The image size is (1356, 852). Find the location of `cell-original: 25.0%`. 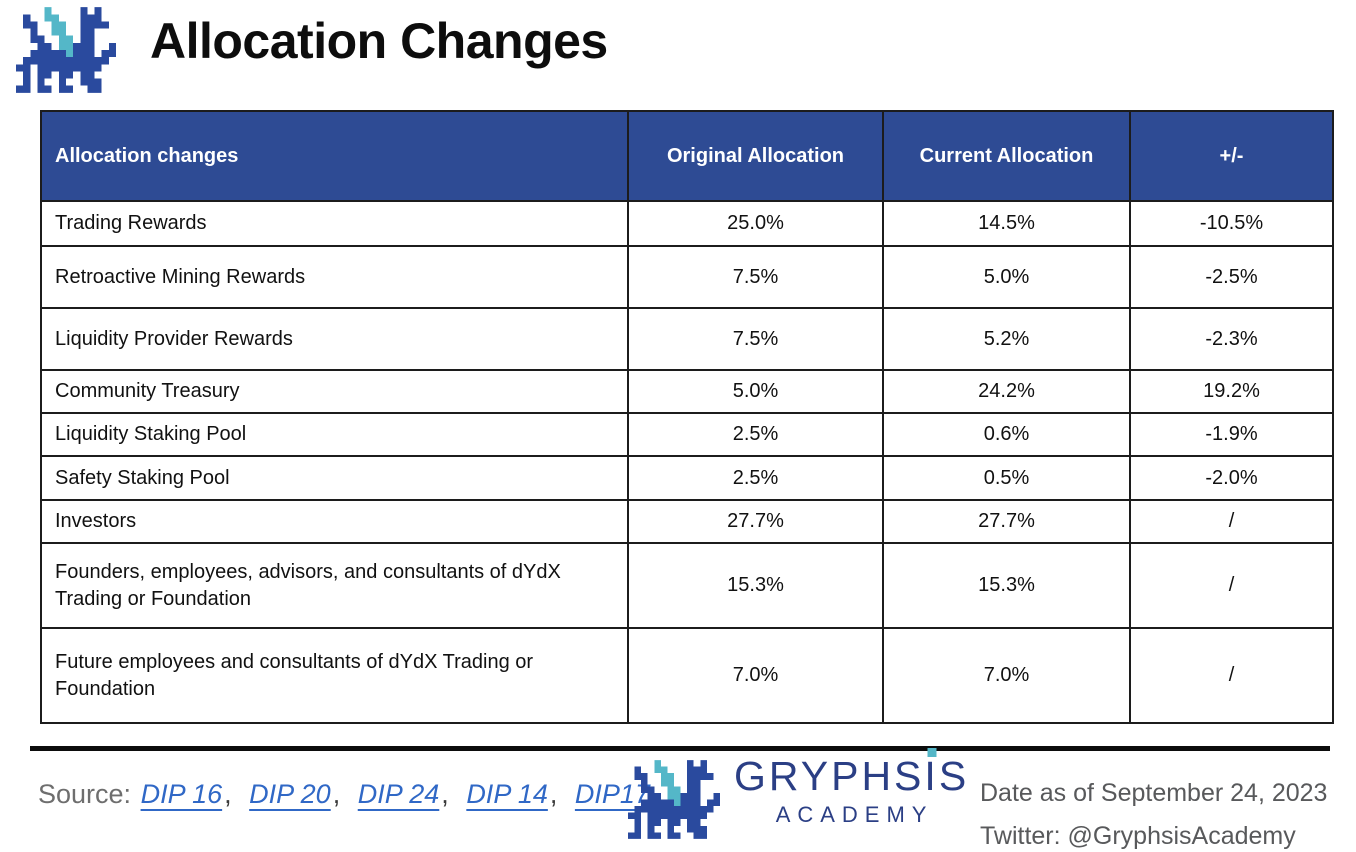

cell-original: 25.0% is located at coordinates (755, 223).